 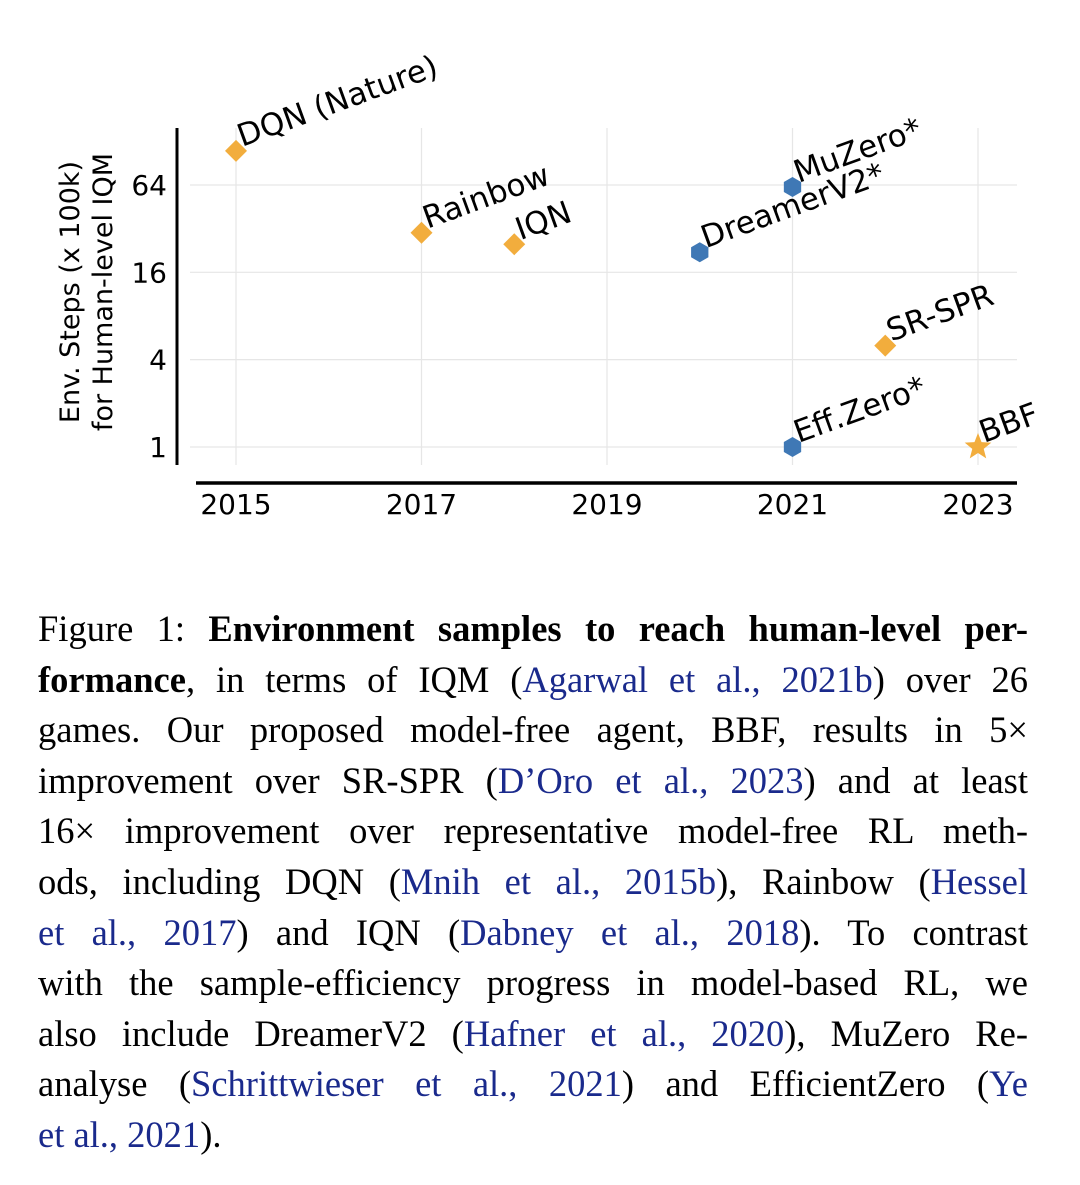 What do you see at coordinates (1008, 1084) in the screenshot?
I see `citation-link-ye: Ye` at bounding box center [1008, 1084].